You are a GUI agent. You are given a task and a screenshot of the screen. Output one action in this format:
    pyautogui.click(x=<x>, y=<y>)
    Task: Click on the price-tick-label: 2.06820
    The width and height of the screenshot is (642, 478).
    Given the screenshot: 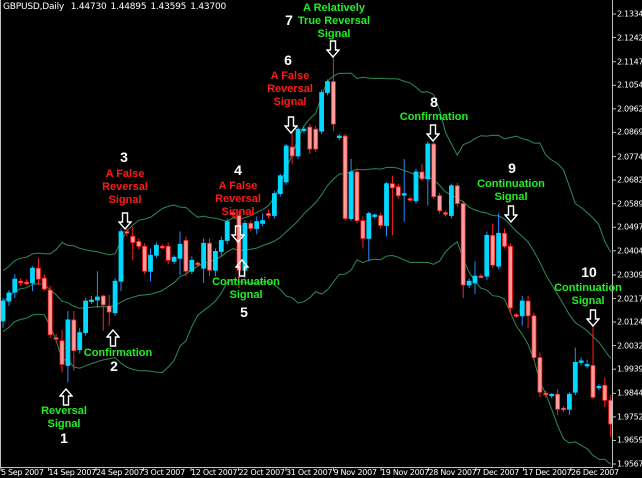 What is the action you would take?
    pyautogui.click(x=629, y=180)
    